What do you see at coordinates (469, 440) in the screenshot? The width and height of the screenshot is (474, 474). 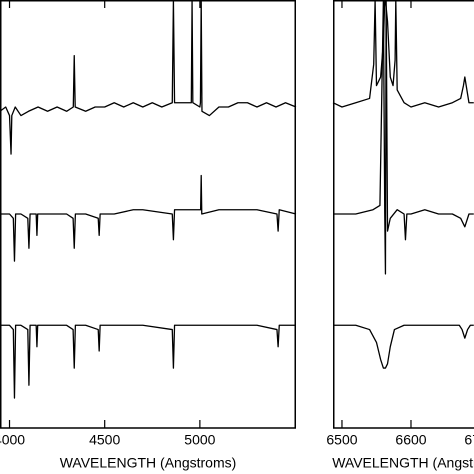 I see `x-tick-label: 6700` at bounding box center [469, 440].